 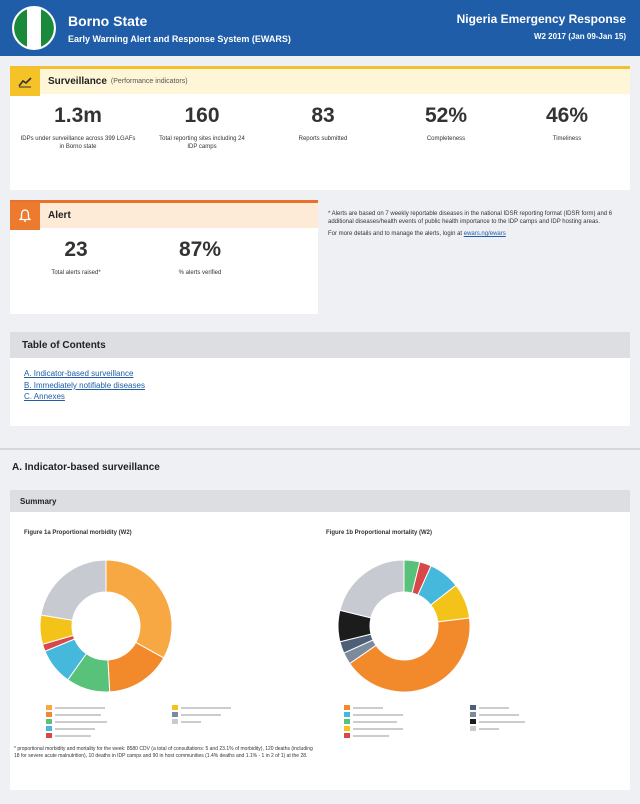 I want to click on toc-title: Table of Contents, so click(x=320, y=345).